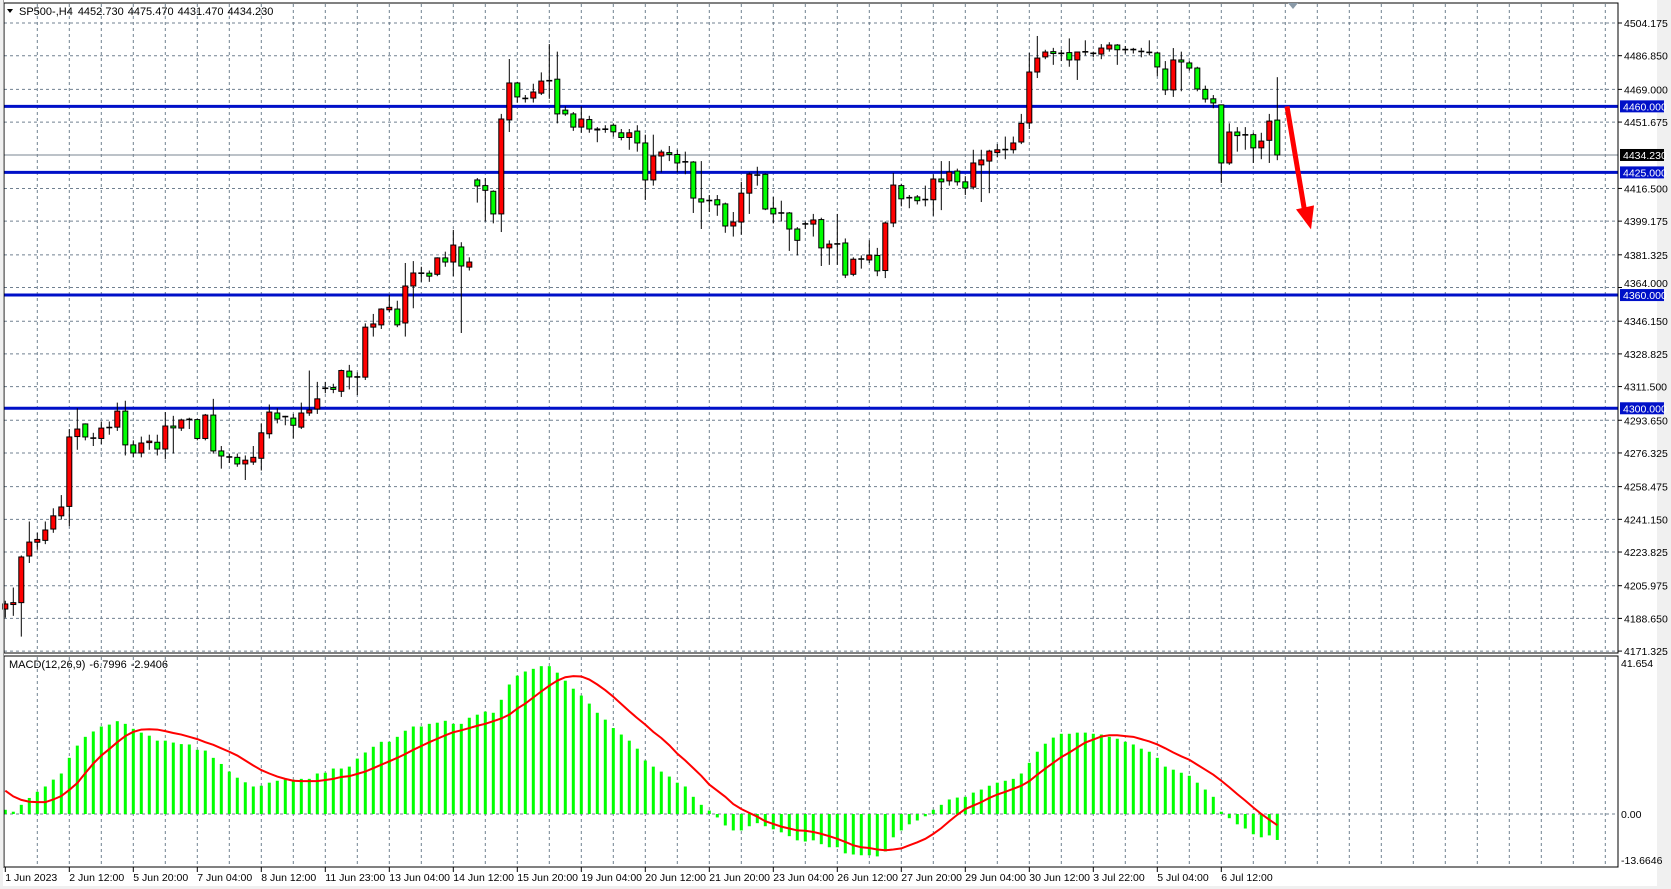 This screenshot has width=1671, height=889. What do you see at coordinates (1293, 6) in the screenshot?
I see `chart-shift-marker-icon` at bounding box center [1293, 6].